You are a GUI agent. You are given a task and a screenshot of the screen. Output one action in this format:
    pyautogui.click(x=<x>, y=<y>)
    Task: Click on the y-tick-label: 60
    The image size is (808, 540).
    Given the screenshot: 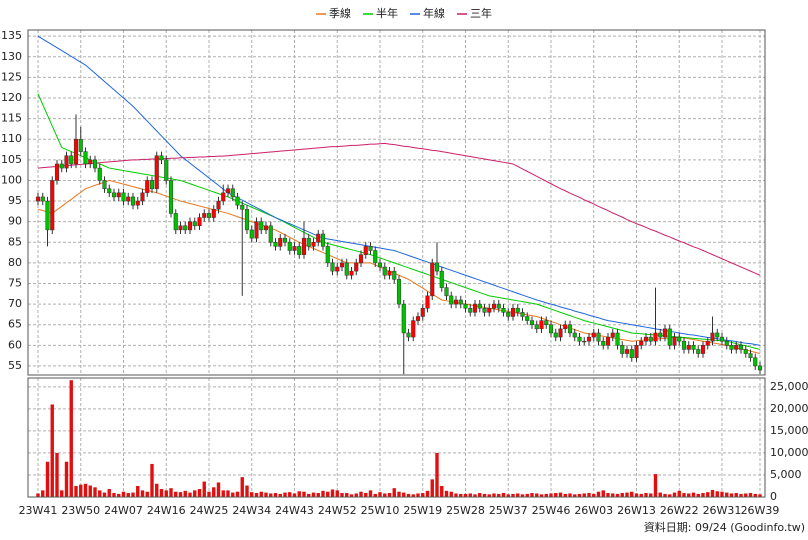 What is the action you would take?
    pyautogui.click(x=15, y=344)
    